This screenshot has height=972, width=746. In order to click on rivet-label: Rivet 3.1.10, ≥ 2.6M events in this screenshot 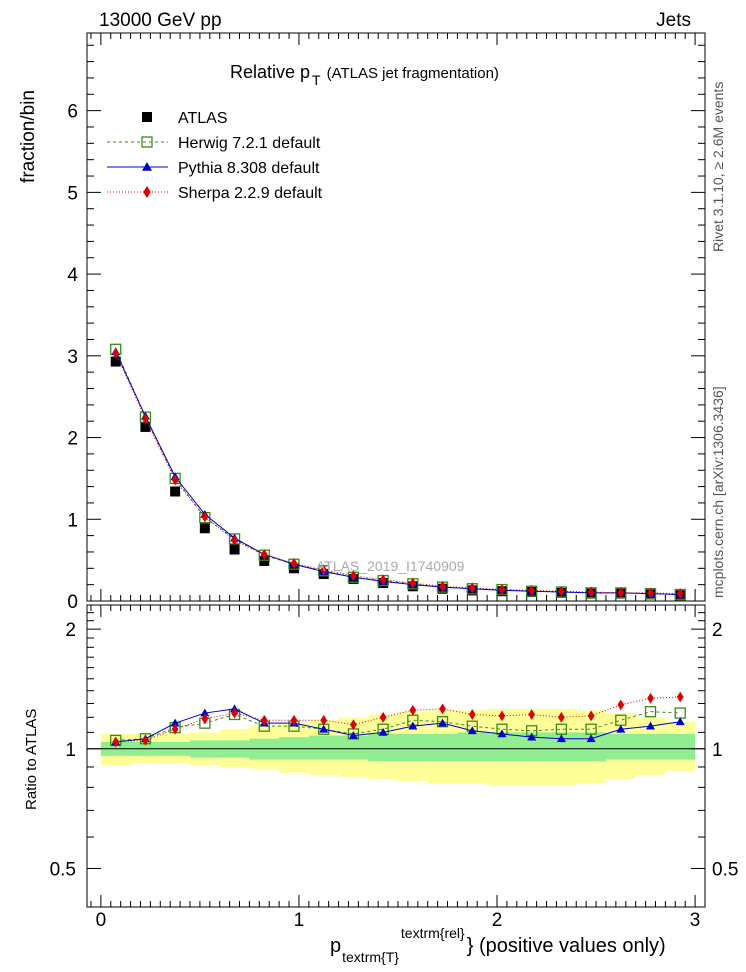, I will do `click(718, 167)`.